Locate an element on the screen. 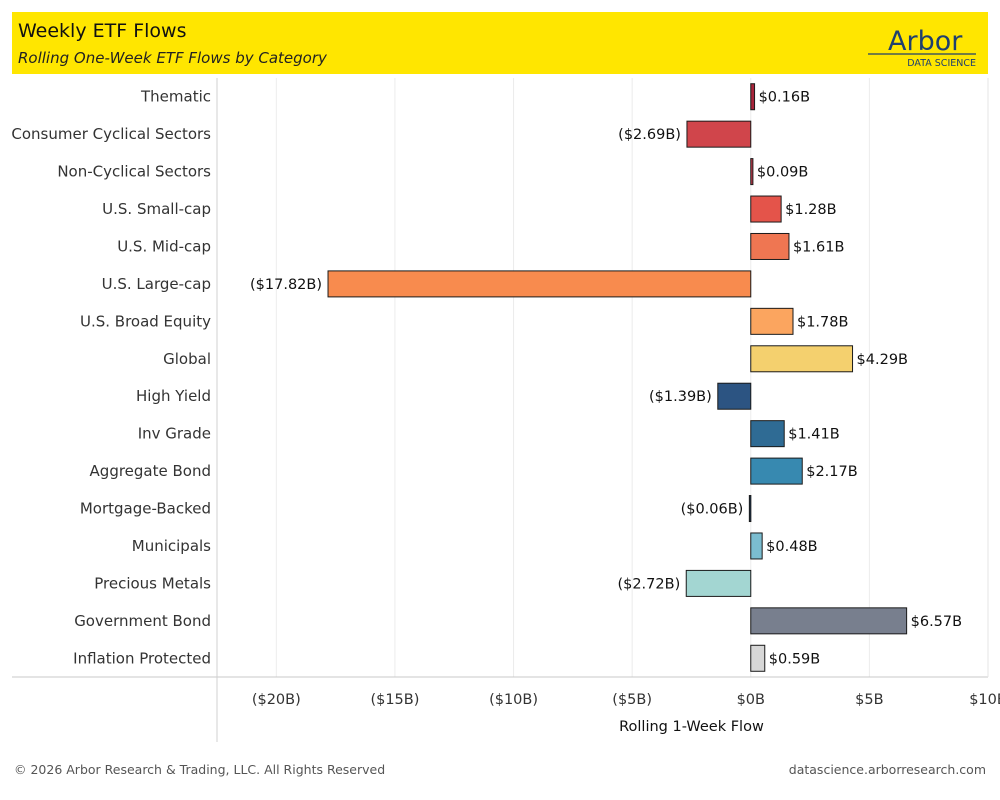  arbor-logo: Arbor DATA SCIENCE is located at coordinates (922, 45).